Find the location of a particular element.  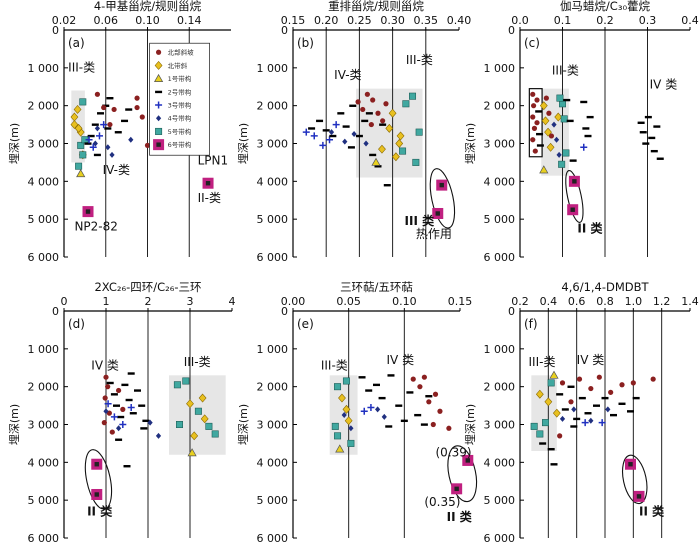

panel-title: 三环萜/五环萜 is located at coordinates (376, 287).